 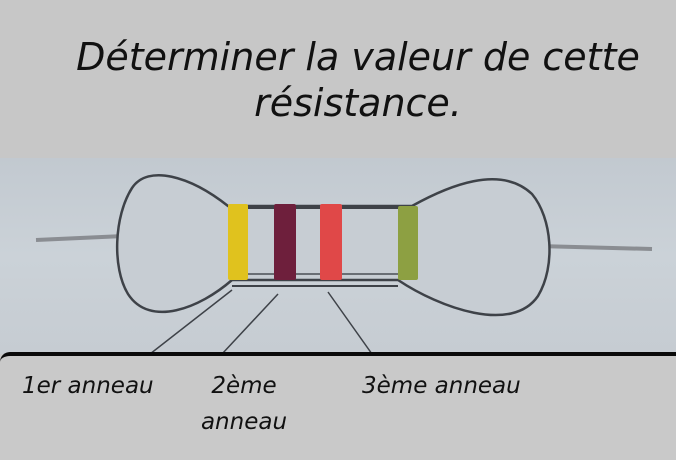 What do you see at coordinates (88, 386) in the screenshot?
I see `label-ring-1: 1er anneau` at bounding box center [88, 386].